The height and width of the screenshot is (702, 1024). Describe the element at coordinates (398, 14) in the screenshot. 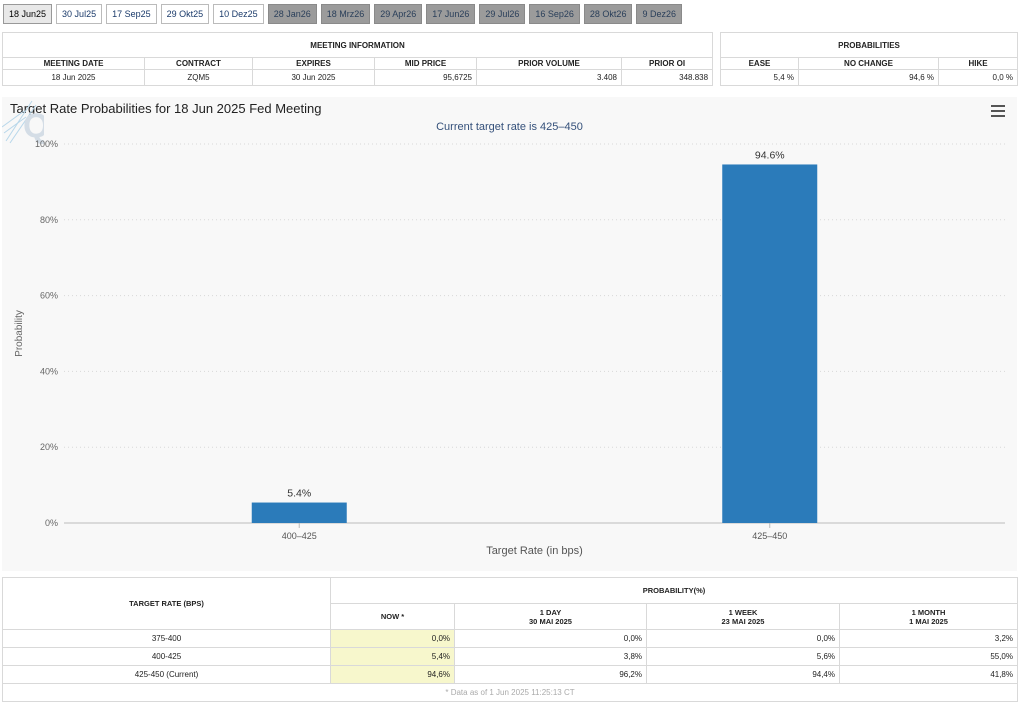

I see `tab-7: 29 Apr26` at that location.